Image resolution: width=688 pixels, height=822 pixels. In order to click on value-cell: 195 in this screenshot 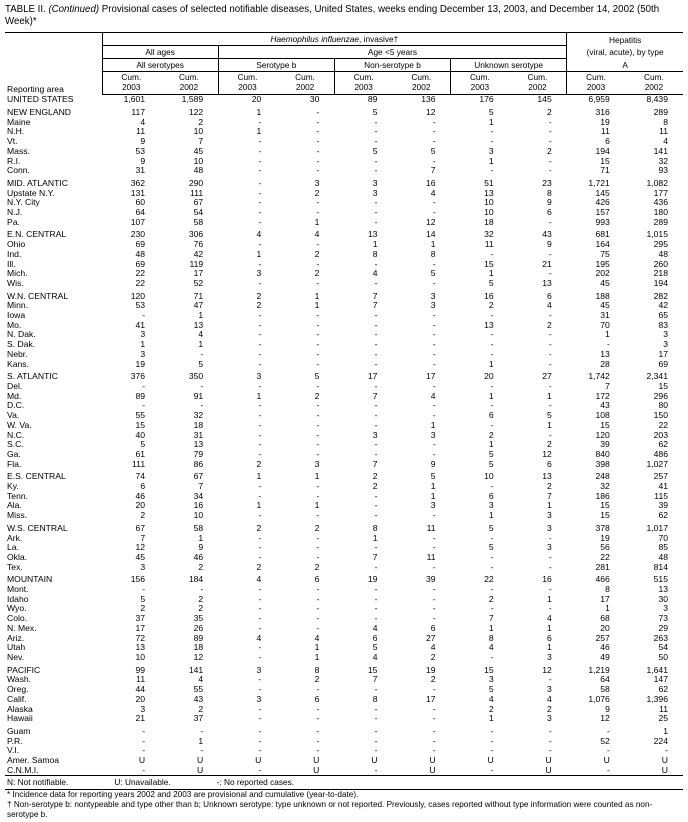, I will do `click(602, 264)`.